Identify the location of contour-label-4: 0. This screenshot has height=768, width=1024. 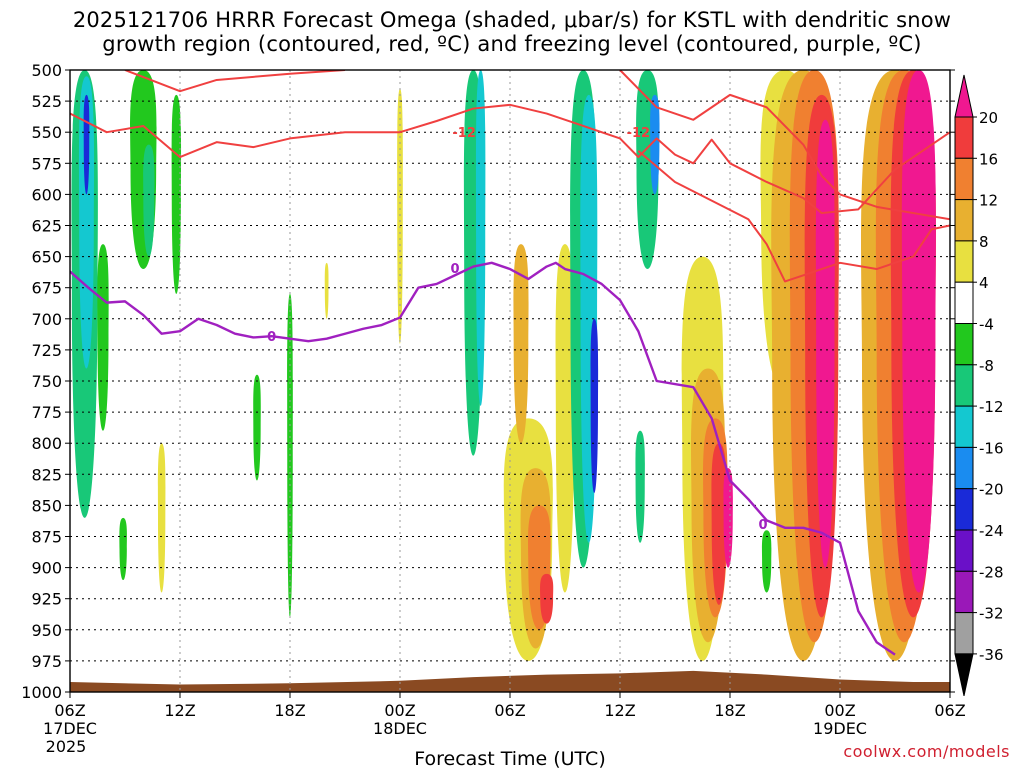
(762, 525).